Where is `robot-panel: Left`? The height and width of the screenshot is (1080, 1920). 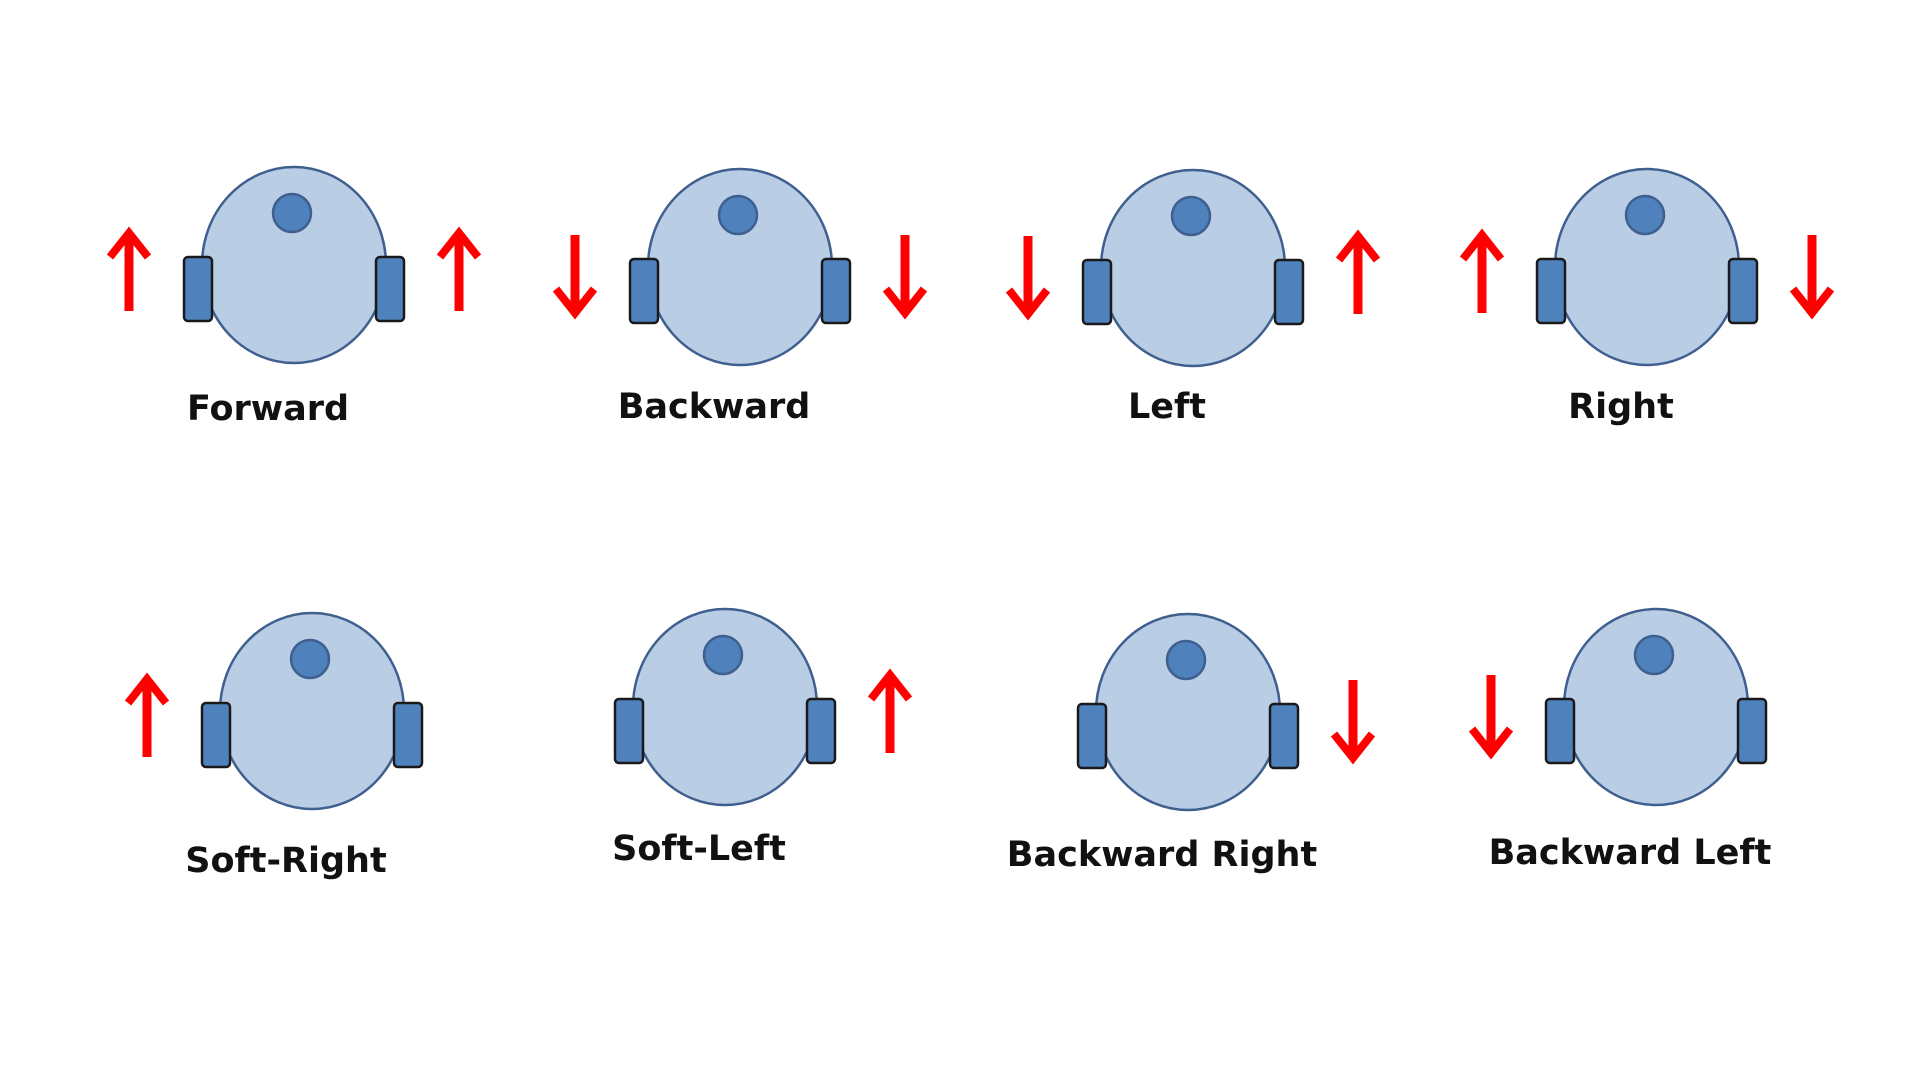
robot-panel: Left is located at coordinates (1193, 297).